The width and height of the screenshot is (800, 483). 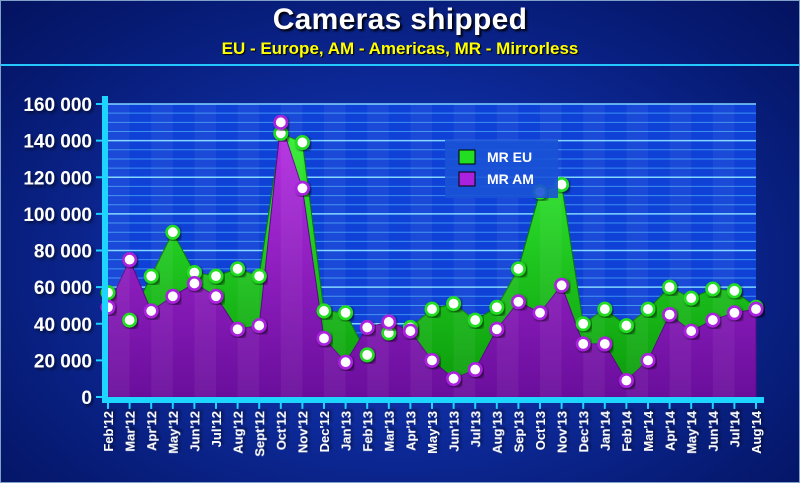 What do you see at coordinates (173, 432) in the screenshot?
I see `x-tick-label: May'12` at bounding box center [173, 432].